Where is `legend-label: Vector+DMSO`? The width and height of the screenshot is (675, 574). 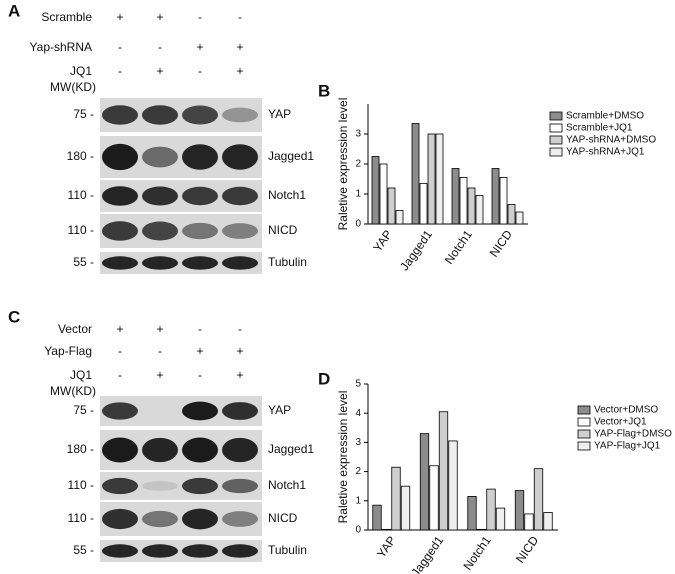
legend-label: Vector+DMSO is located at coordinates (626, 410).